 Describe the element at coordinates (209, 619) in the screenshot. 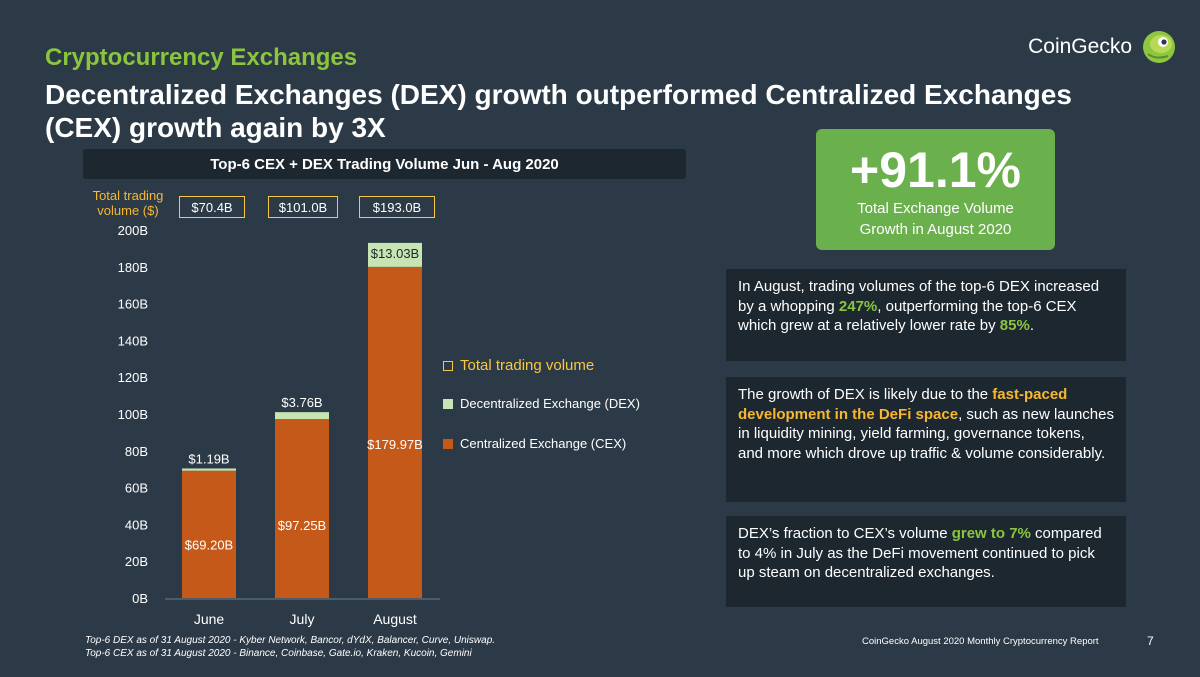

I see `x-tick-label: June` at that location.